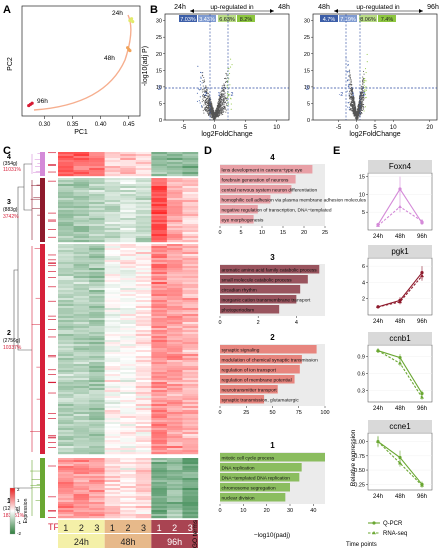  What do you see at coordinates (190, 528) in the screenshot?
I see `replicate-label: 3` at bounding box center [190, 528].